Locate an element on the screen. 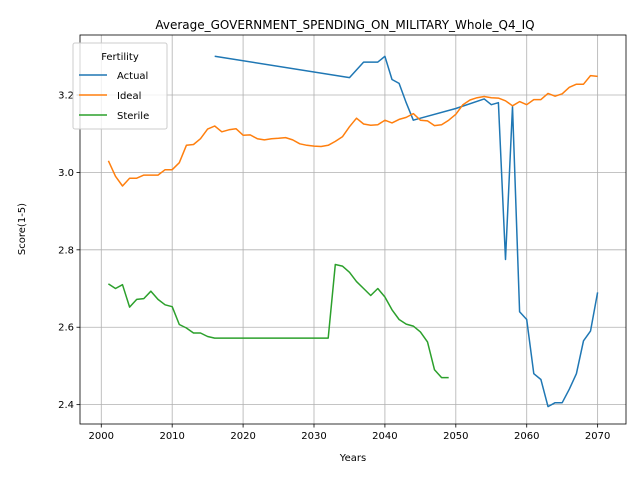  x-tick-label: 2070 is located at coordinates (597, 436).